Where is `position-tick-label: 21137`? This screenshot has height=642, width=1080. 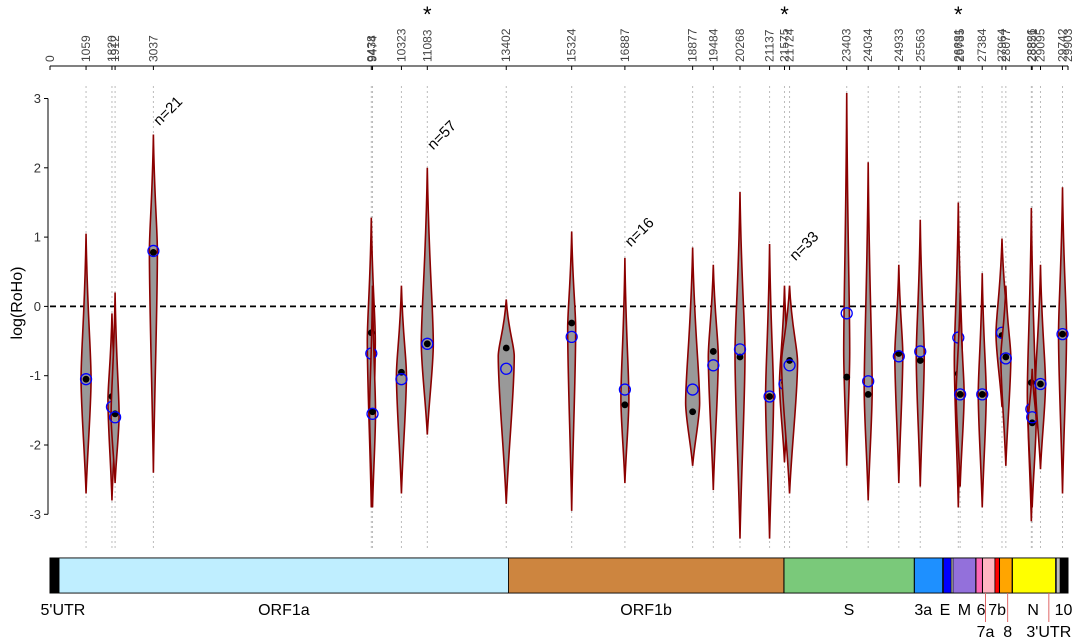 position-tick-label: 21137 is located at coordinates (770, 45).